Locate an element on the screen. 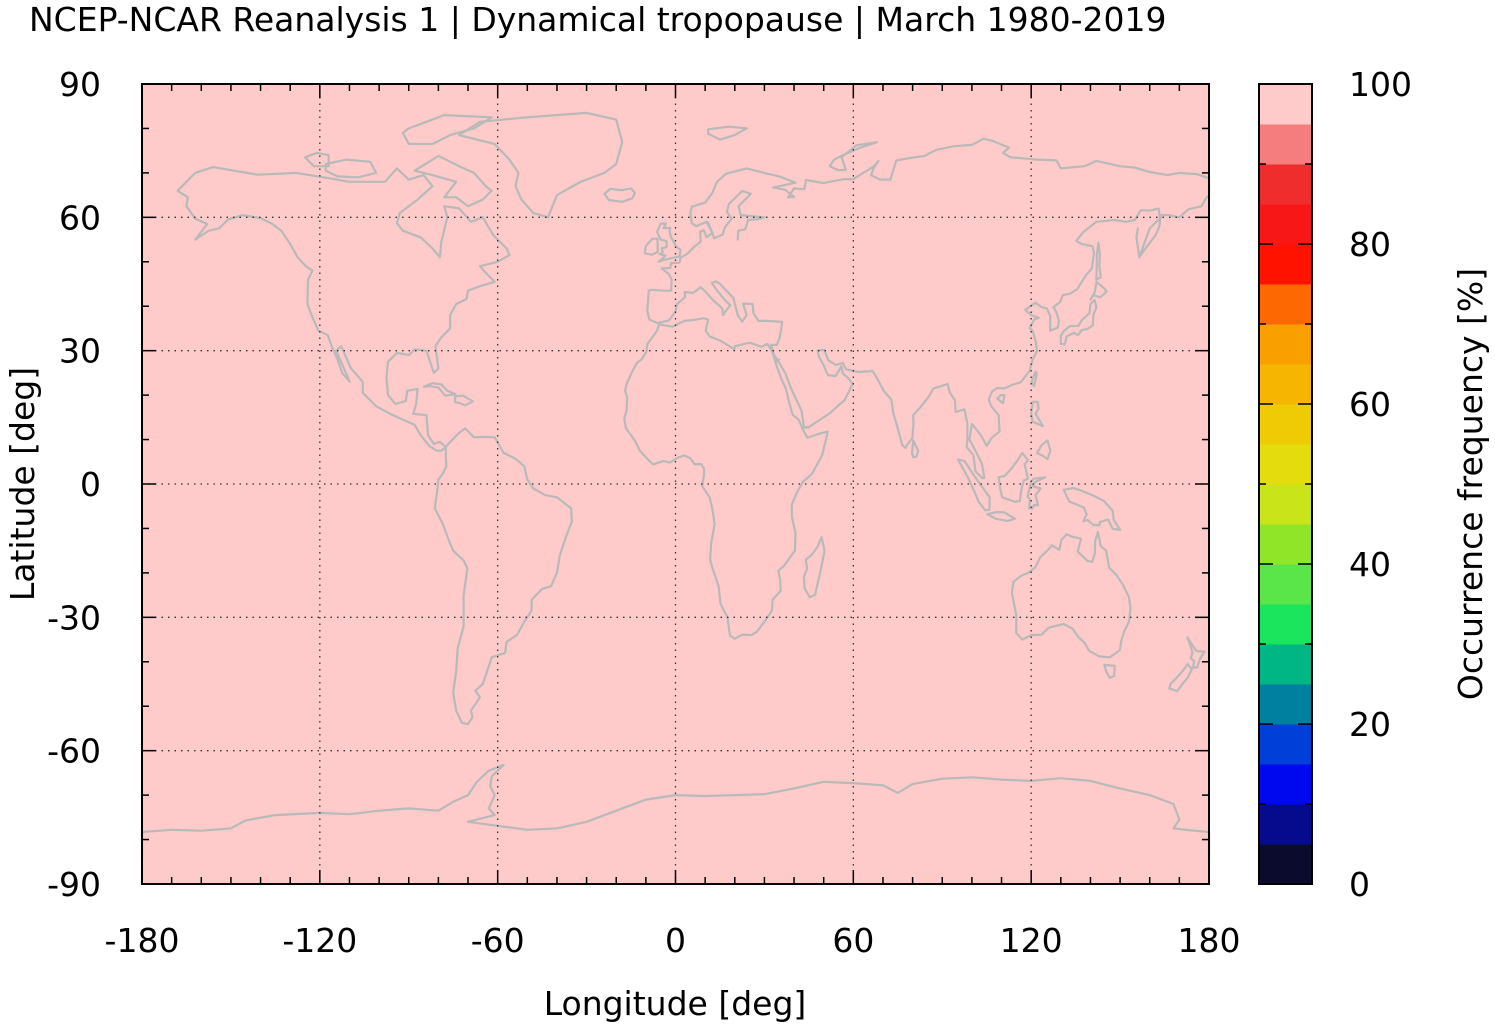  coastline-borneo is located at coordinates (1013, 477).